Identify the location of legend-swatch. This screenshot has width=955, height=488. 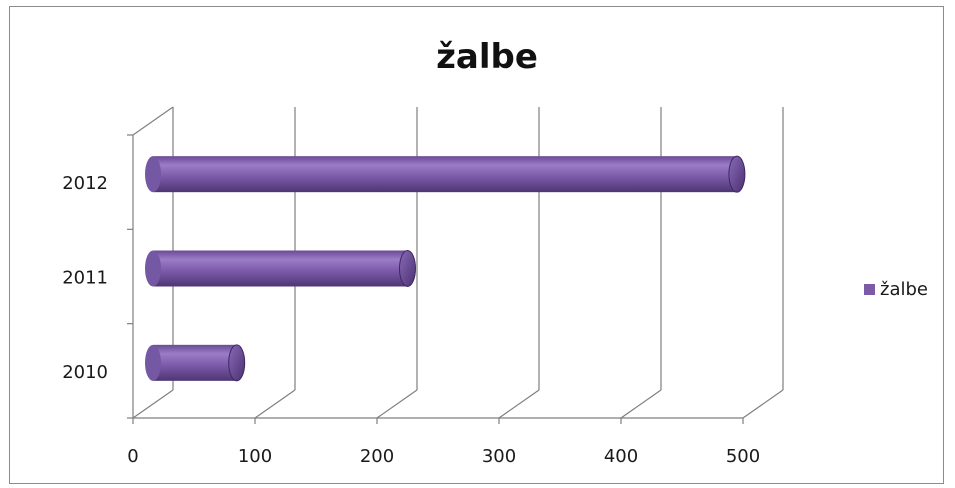
(869, 289).